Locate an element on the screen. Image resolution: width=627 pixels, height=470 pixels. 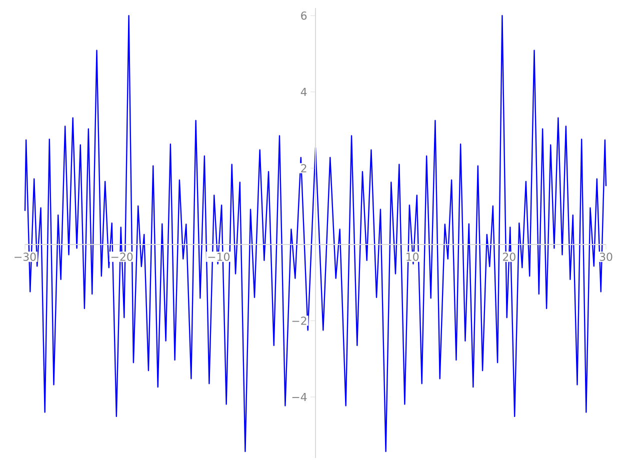
y-tick-label: −4 is located at coordinates (299, 396).